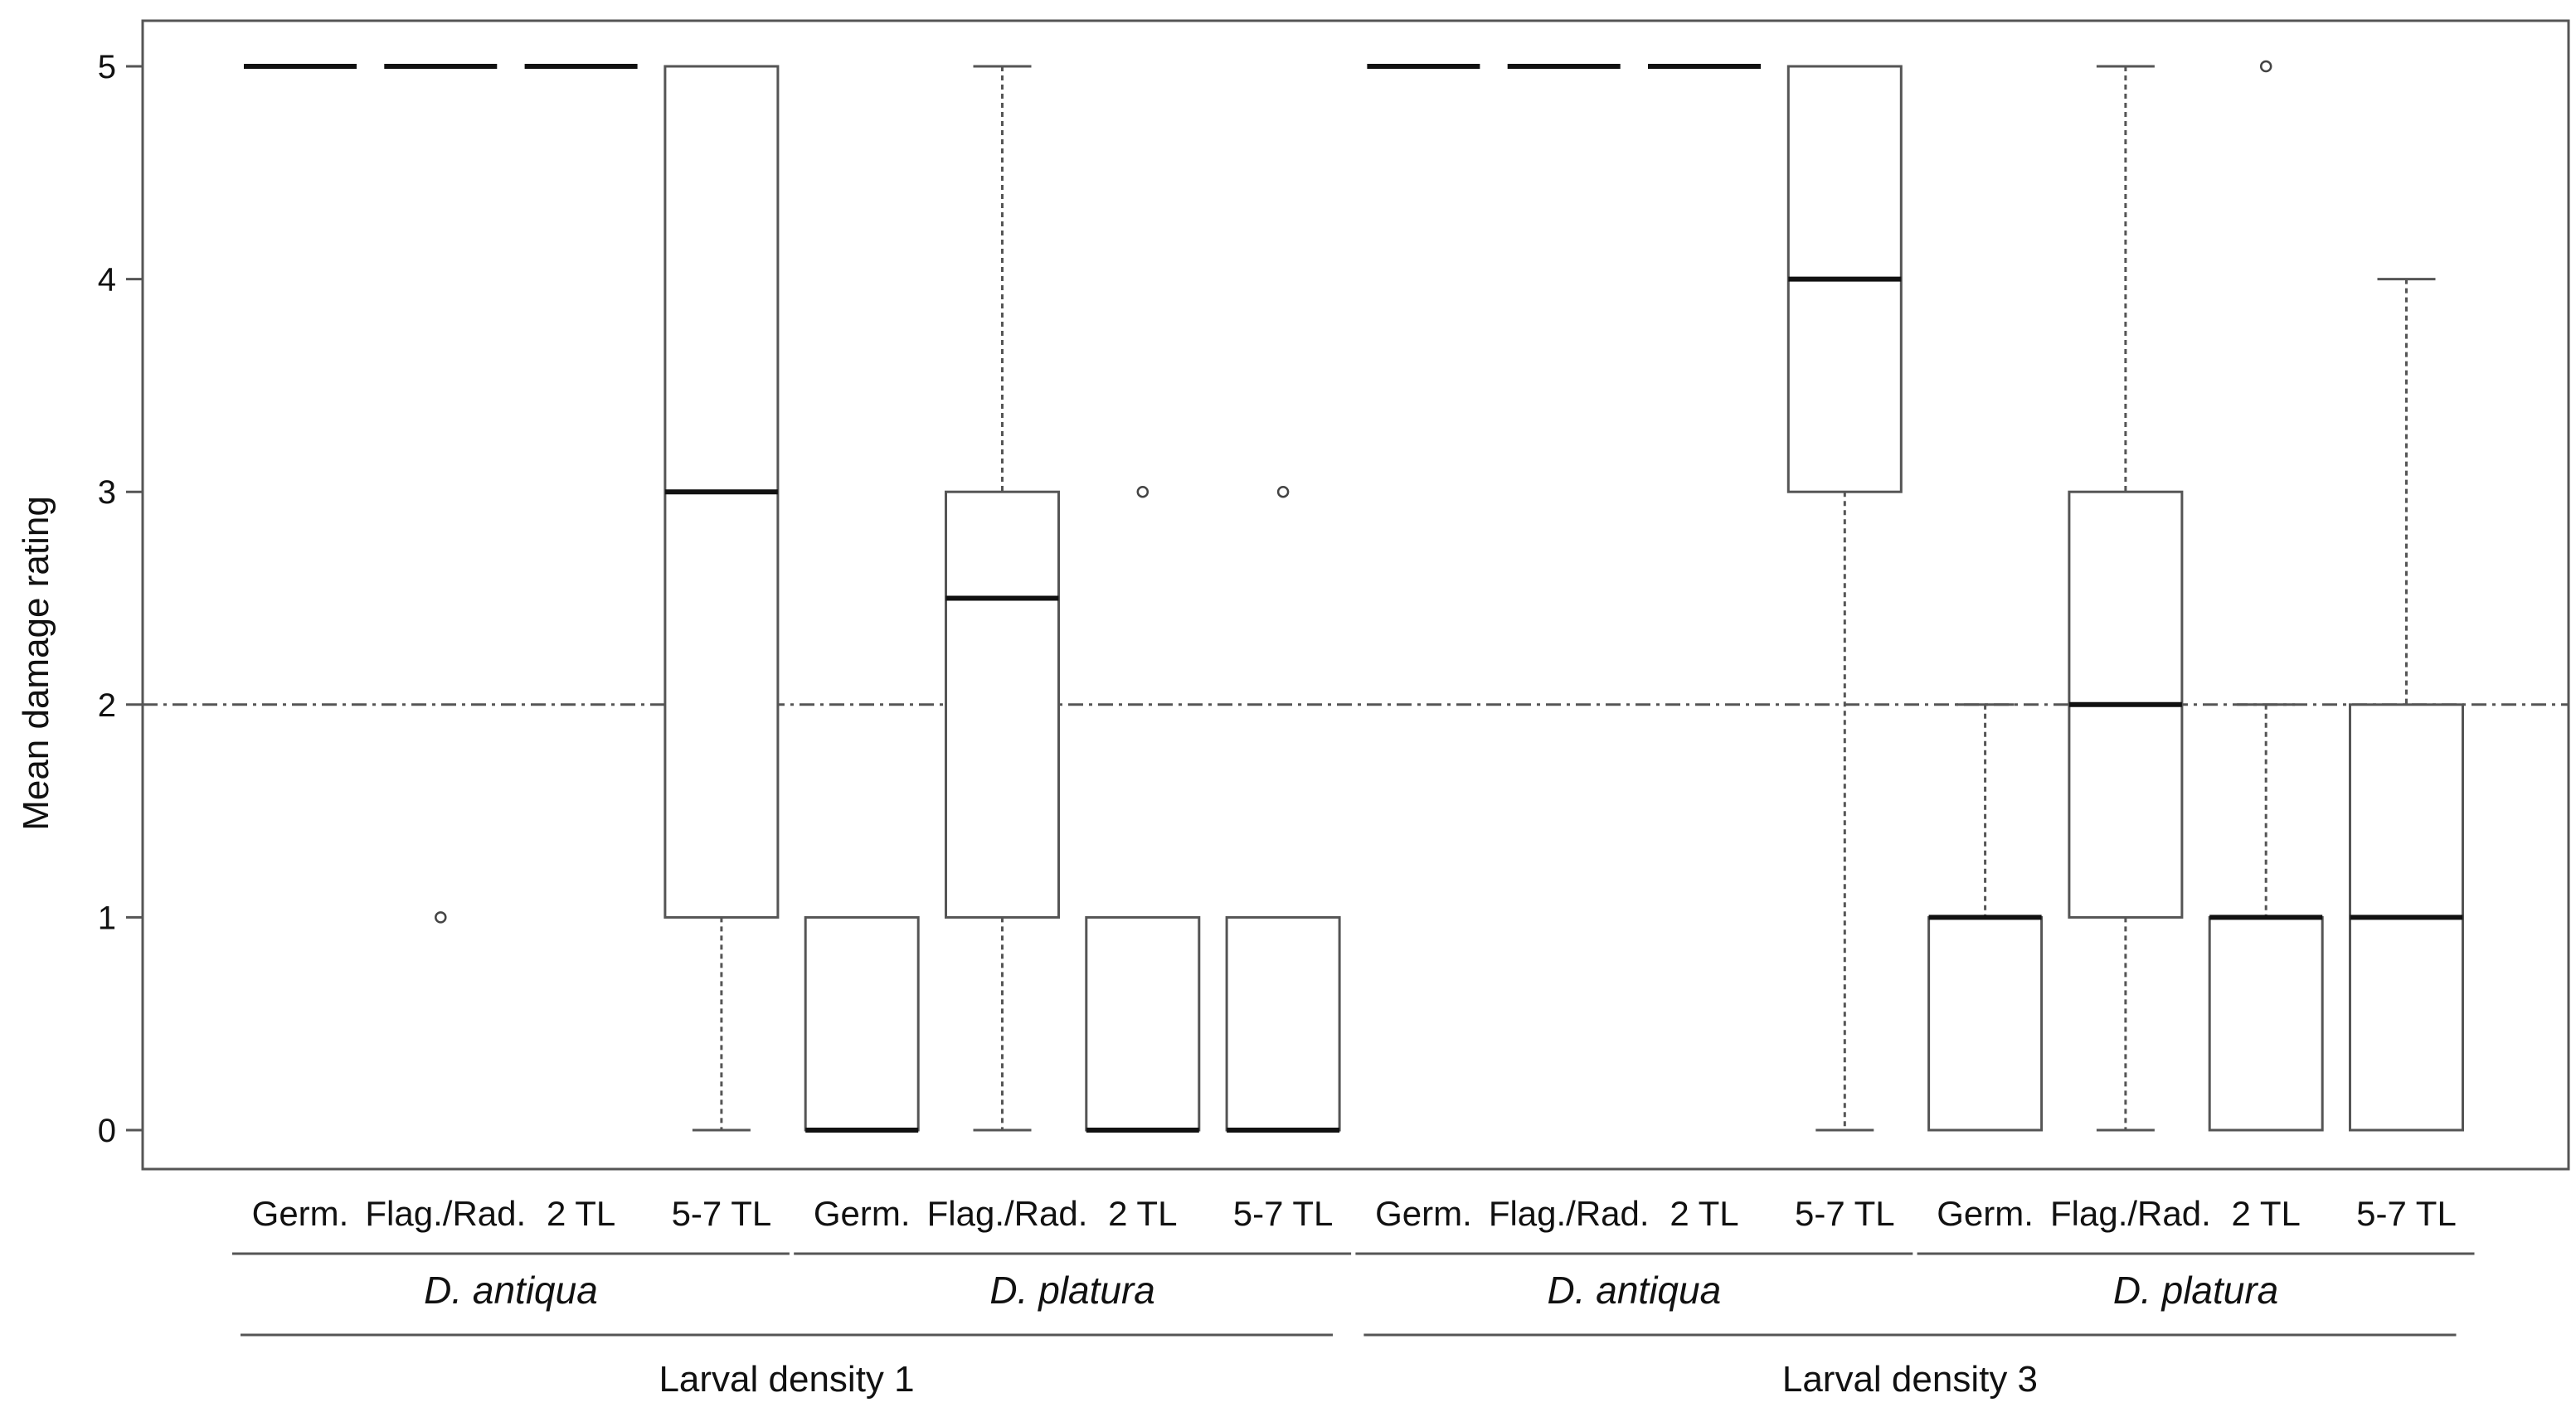 This screenshot has width=2576, height=1417. What do you see at coordinates (107, 67) in the screenshot?
I see `y-tick-label: 5` at bounding box center [107, 67].